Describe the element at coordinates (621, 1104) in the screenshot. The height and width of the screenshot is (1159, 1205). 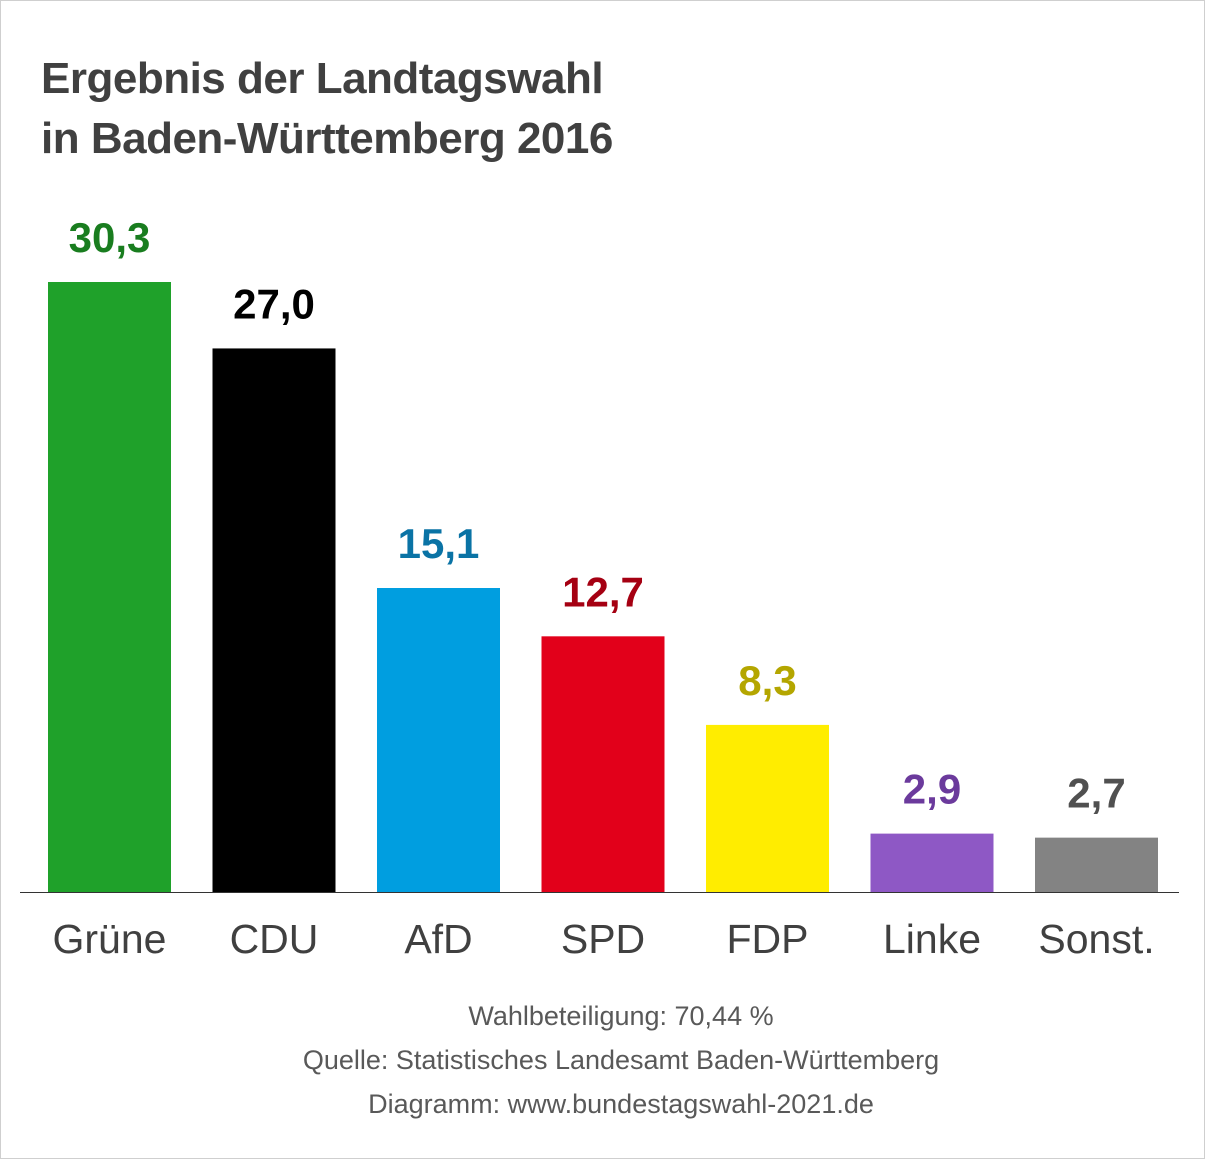
I see `credit-note: Diagramm: www.bundestagswahl-2021.de` at that location.